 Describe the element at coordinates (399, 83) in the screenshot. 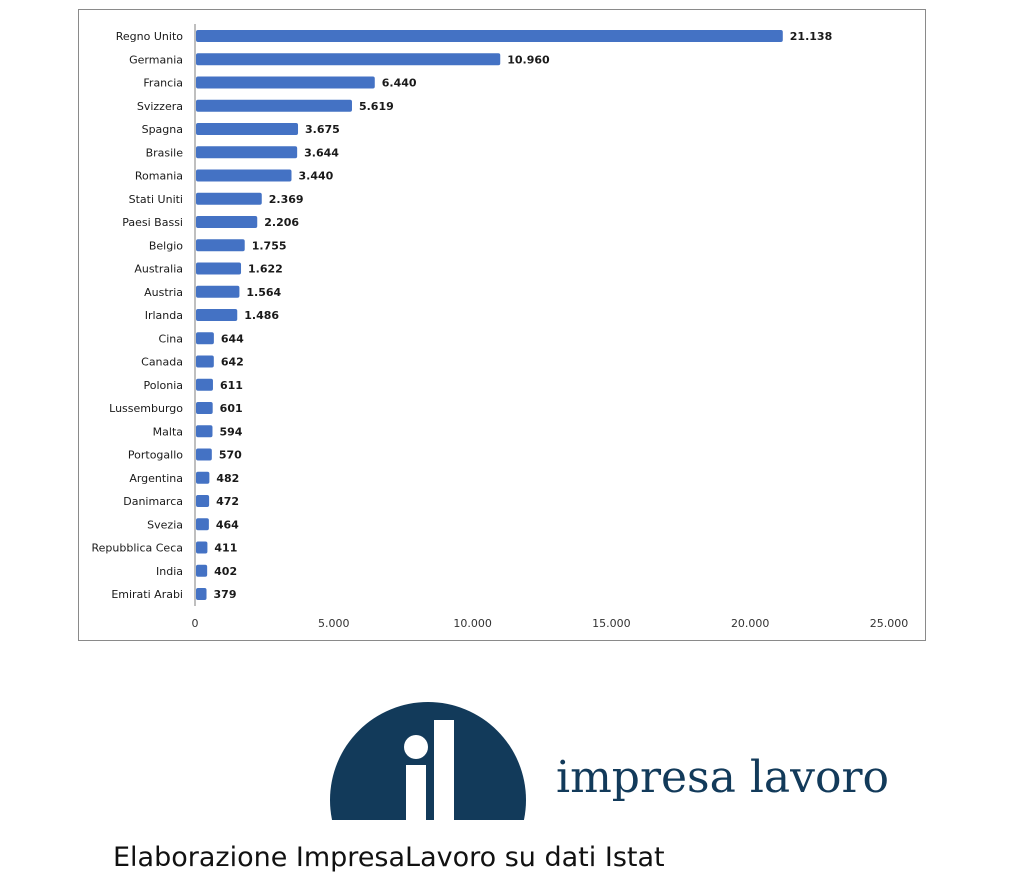

I see `data-label: 6.440` at that location.